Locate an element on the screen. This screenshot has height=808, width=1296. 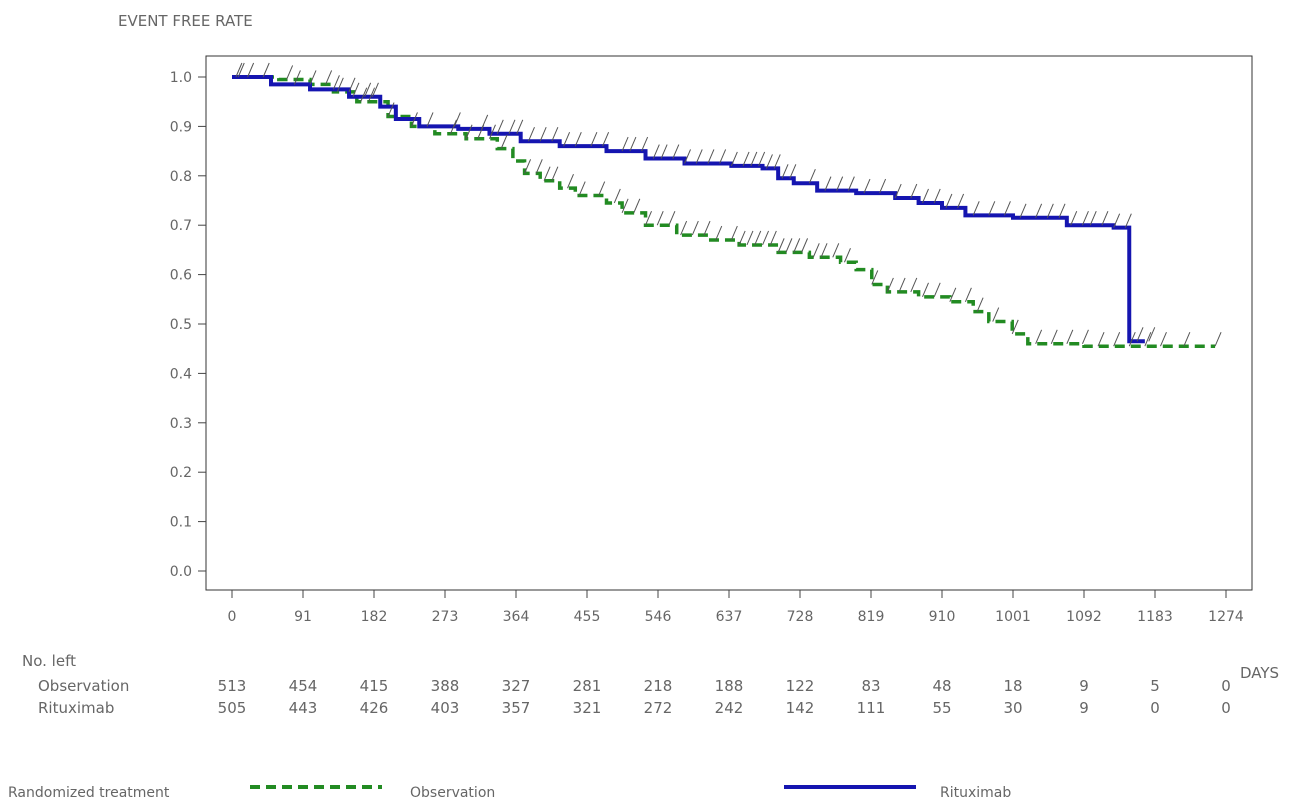
y-tick-label: 0.9 is located at coordinates (181, 127).